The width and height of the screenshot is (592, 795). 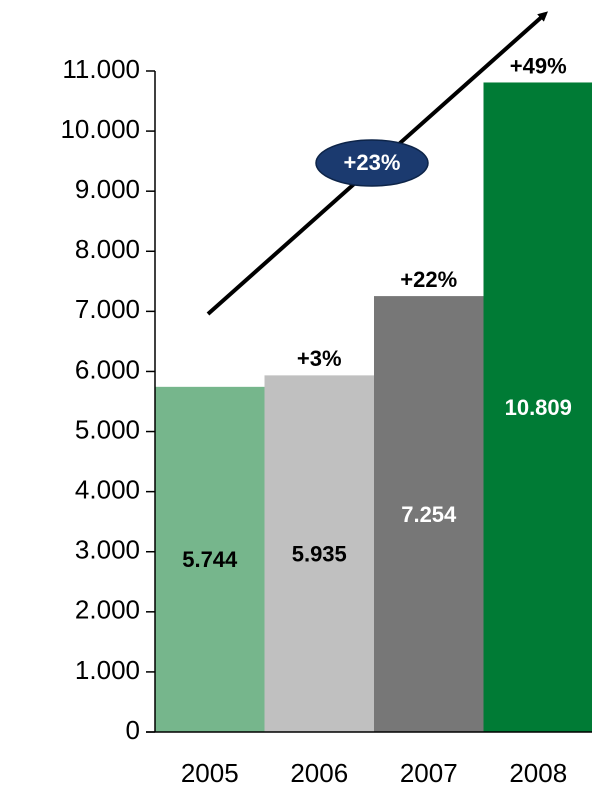 What do you see at coordinates (107, 550) in the screenshot?
I see `y-tick-label: 3.000` at bounding box center [107, 550].